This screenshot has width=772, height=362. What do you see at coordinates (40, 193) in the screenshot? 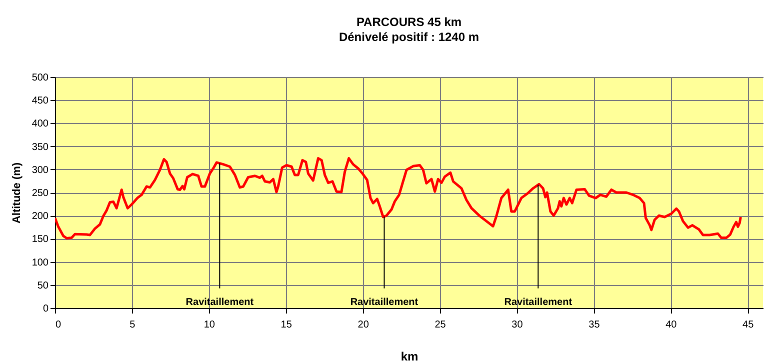
I see `y-tick-label: 250` at bounding box center [40, 193].